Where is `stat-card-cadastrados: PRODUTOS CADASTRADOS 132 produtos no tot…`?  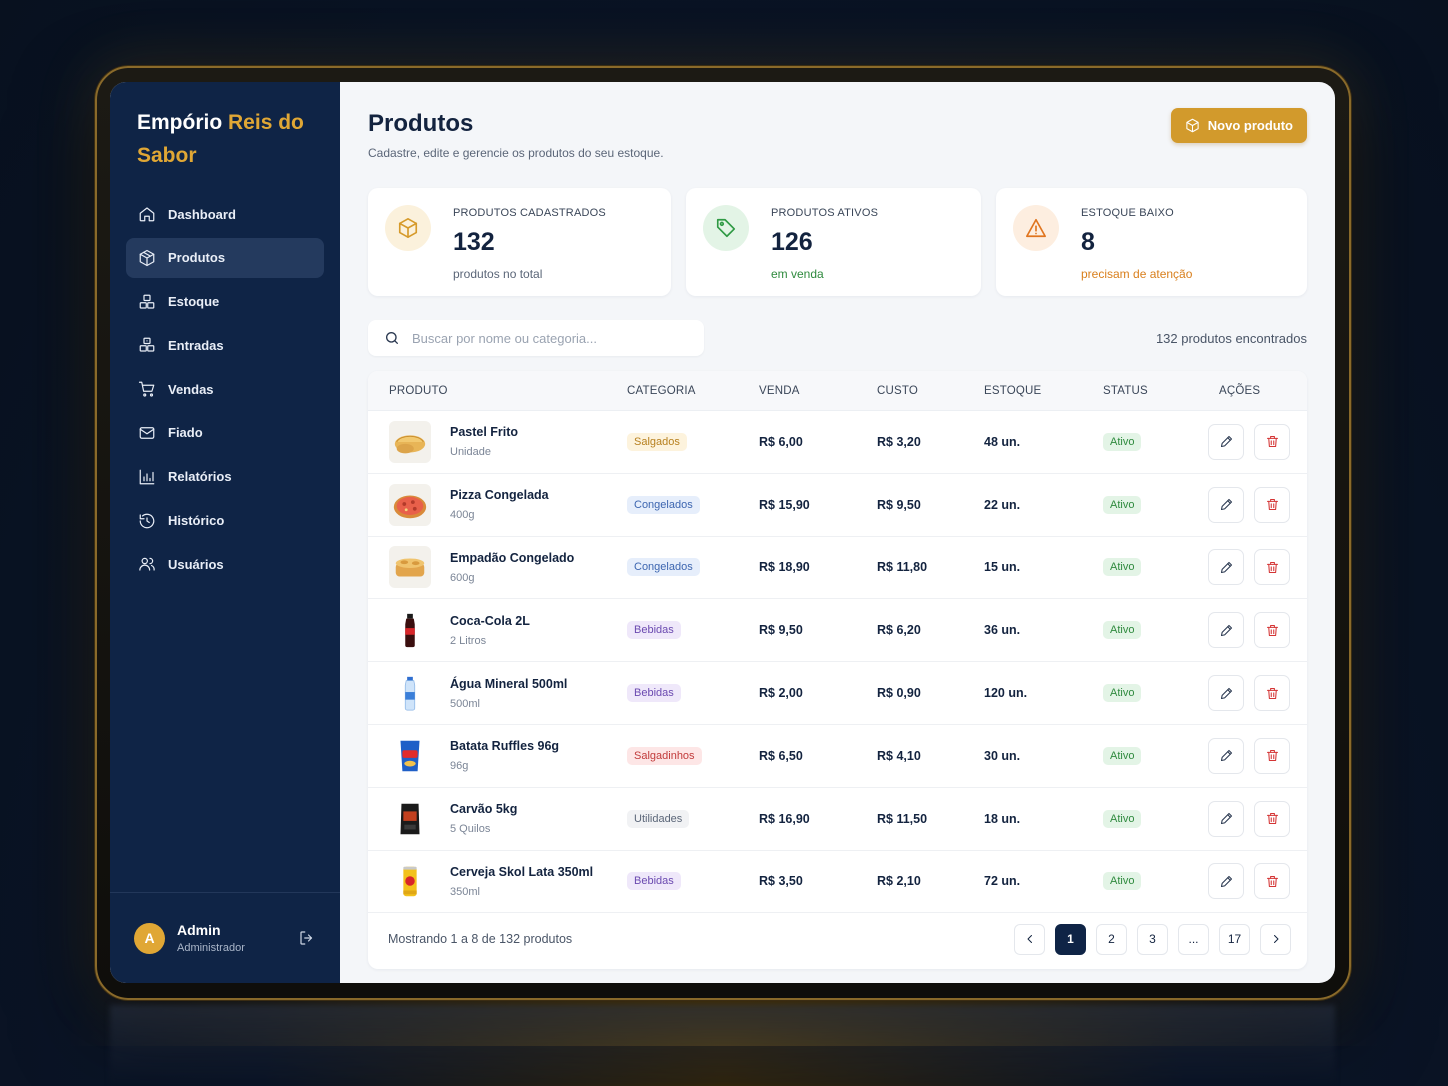 stat-card-cadastrados: PRODUTOS CADASTRADOS 132 produtos no tot… is located at coordinates (519, 242).